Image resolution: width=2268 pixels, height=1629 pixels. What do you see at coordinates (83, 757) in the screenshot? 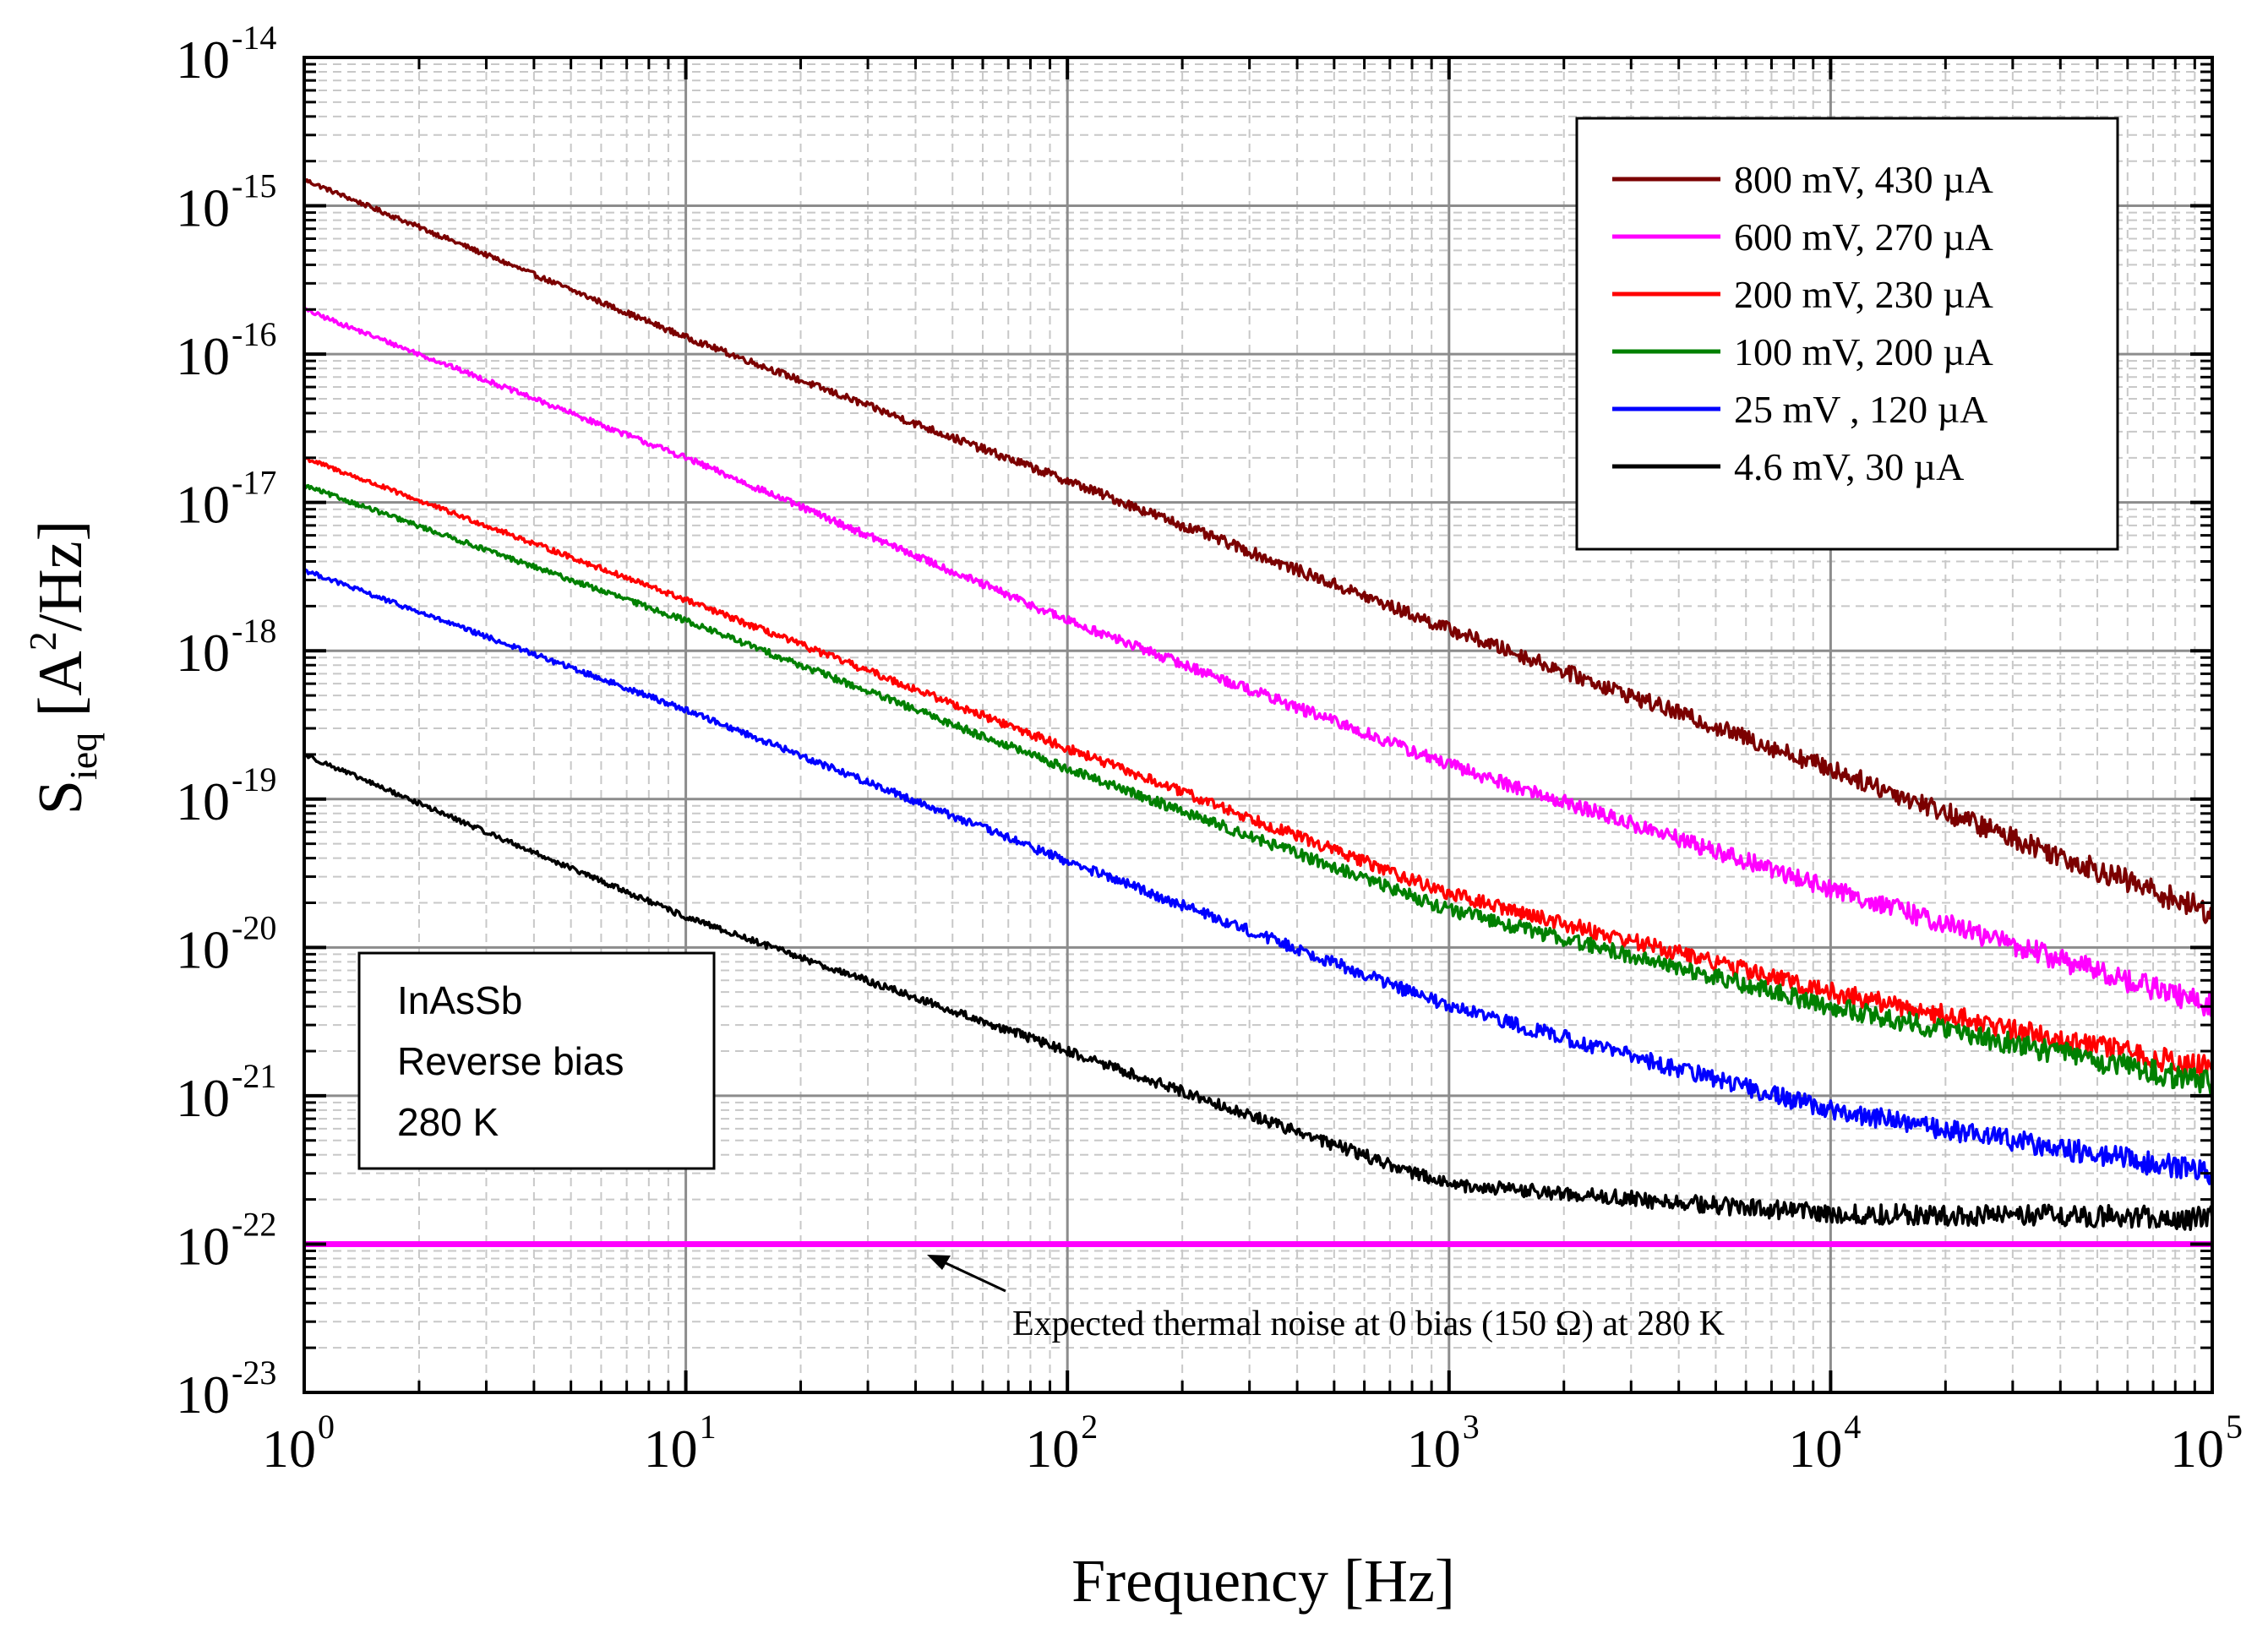
I see `y-axis-title-sub: ieq` at bounding box center [83, 757].